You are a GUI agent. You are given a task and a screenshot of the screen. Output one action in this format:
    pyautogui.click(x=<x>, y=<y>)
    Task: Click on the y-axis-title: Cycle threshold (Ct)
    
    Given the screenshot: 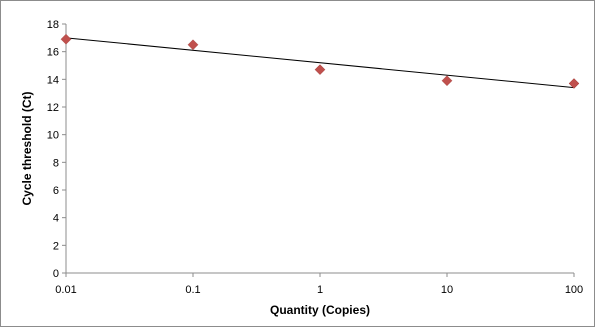 What is the action you would take?
    pyautogui.click(x=27, y=148)
    